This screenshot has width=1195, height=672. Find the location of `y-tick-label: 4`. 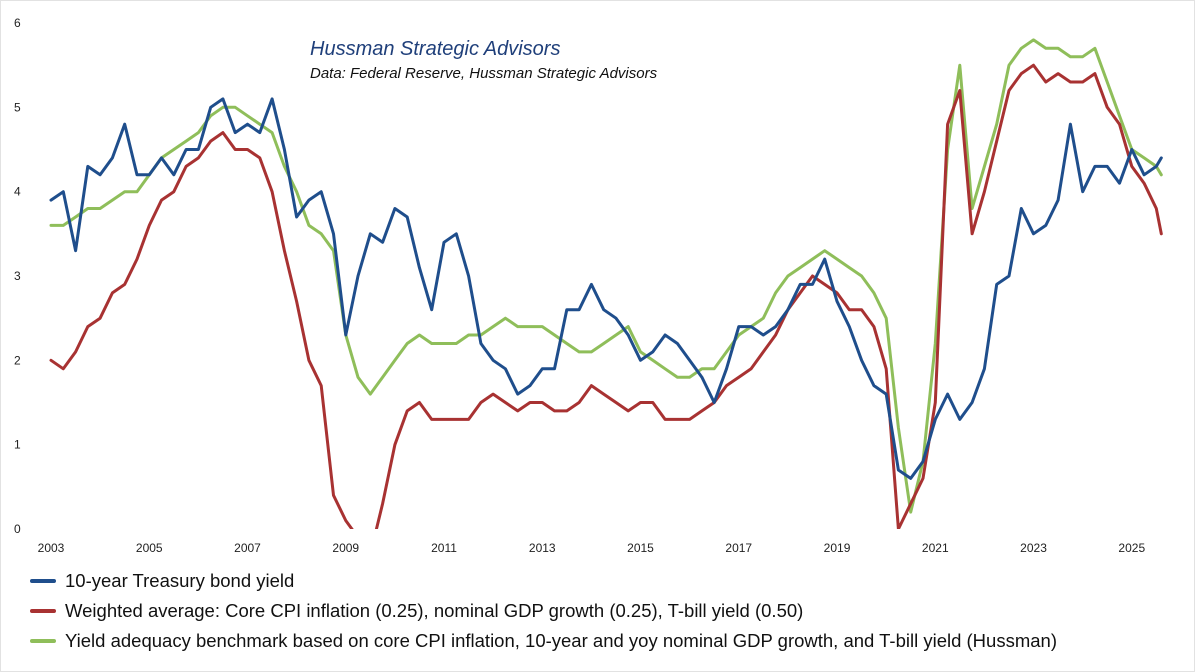

y-tick-label: 4 is located at coordinates (17, 192).